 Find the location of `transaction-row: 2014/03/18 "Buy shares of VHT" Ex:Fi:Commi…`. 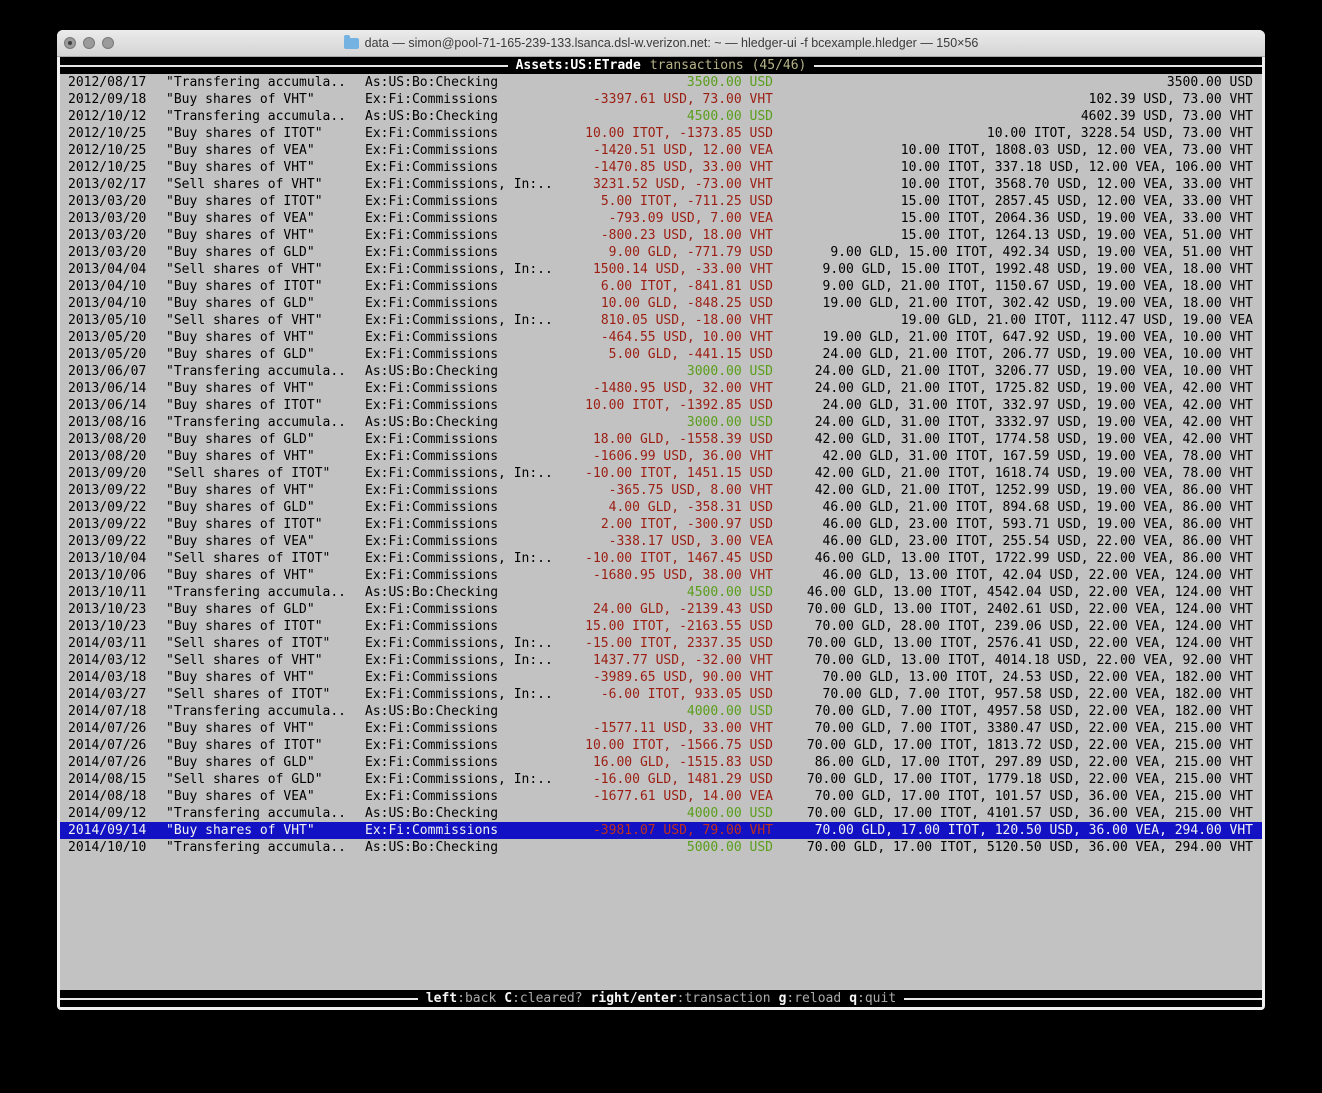

transaction-row: 2014/03/18 "Buy shares of VHT" Ex:Fi:Commi… is located at coordinates (661, 677).